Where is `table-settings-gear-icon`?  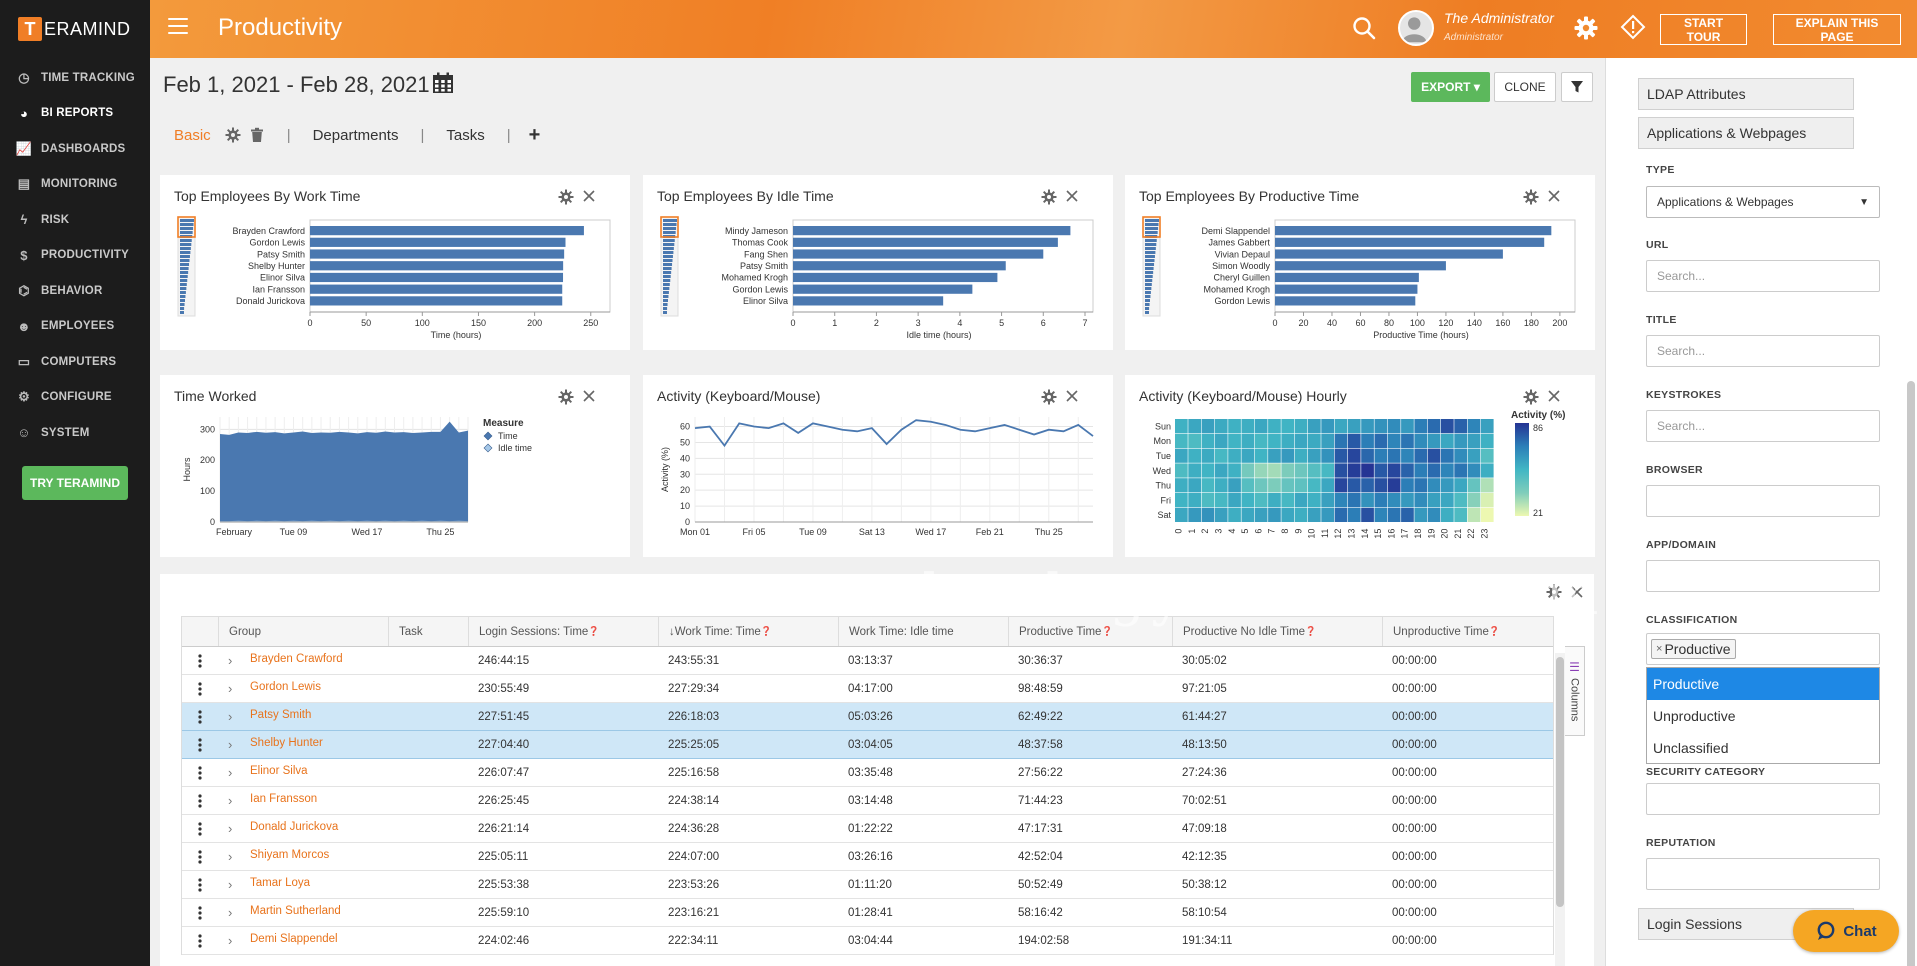 table-settings-gear-icon is located at coordinates (1554, 592).